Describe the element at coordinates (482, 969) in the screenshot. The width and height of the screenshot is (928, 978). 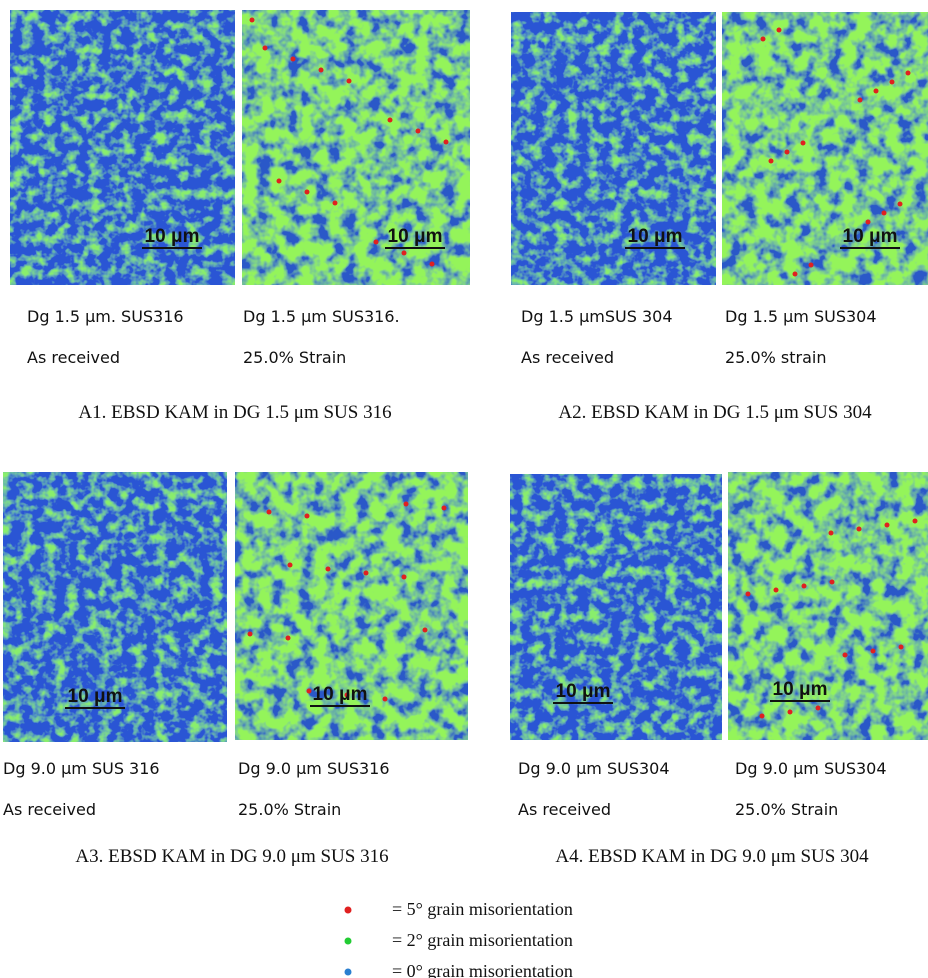
I see `legend-text: = 0° grain misorientation` at that location.